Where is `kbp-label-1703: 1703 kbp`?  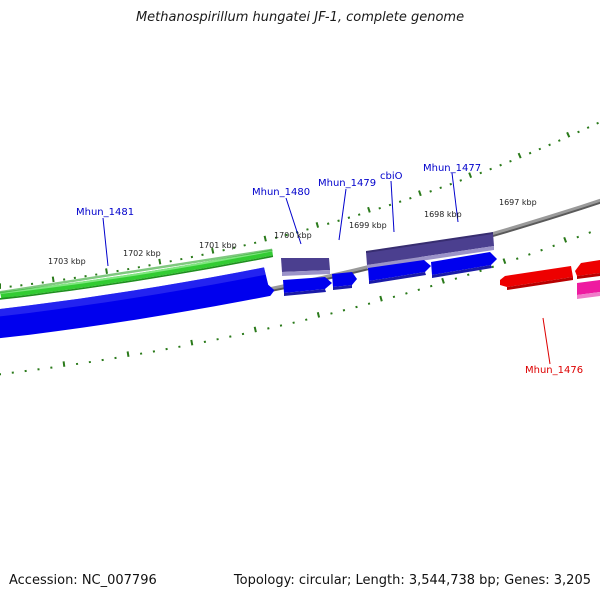
kbp-label-1703: 1703 kbp is located at coordinates (67, 261).